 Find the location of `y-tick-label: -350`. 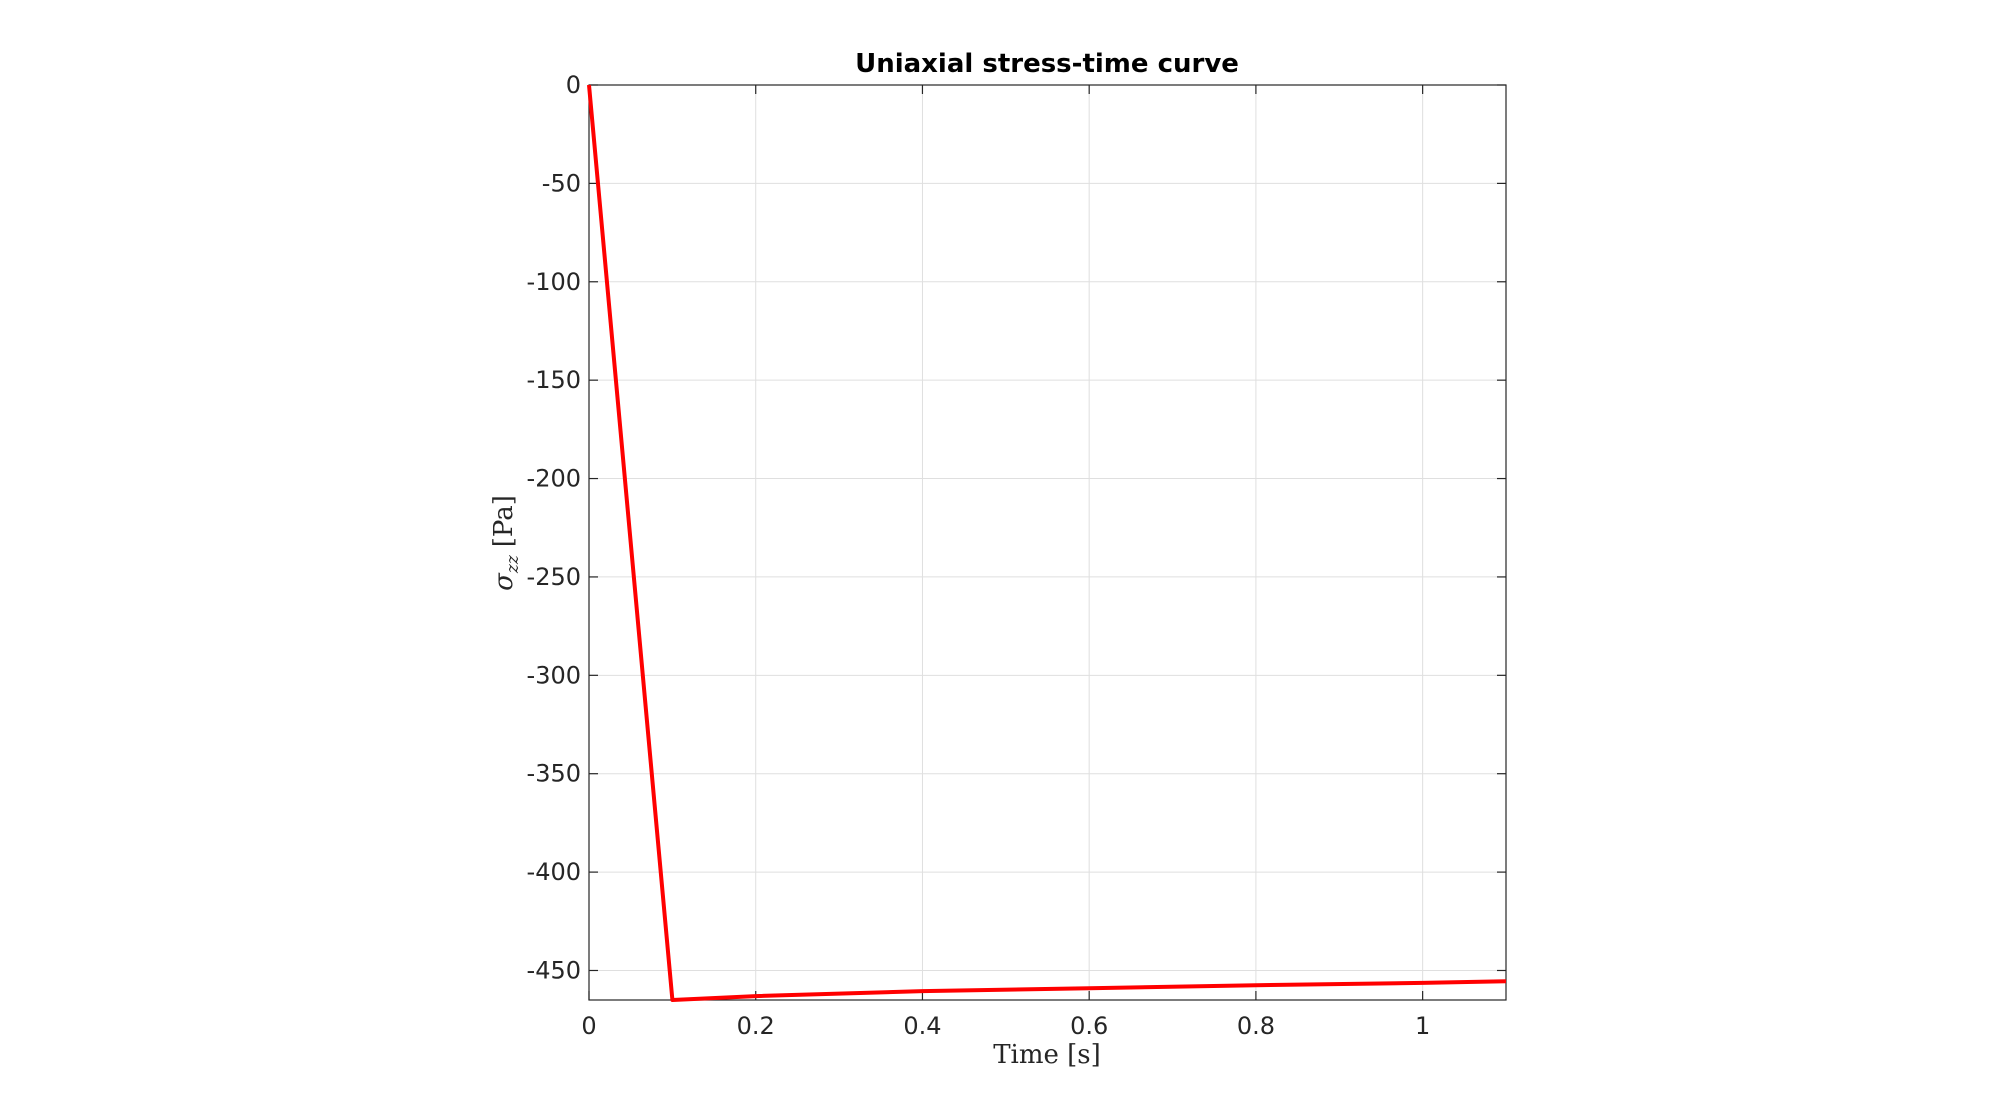

y-tick-label: -350 is located at coordinates (554, 774).